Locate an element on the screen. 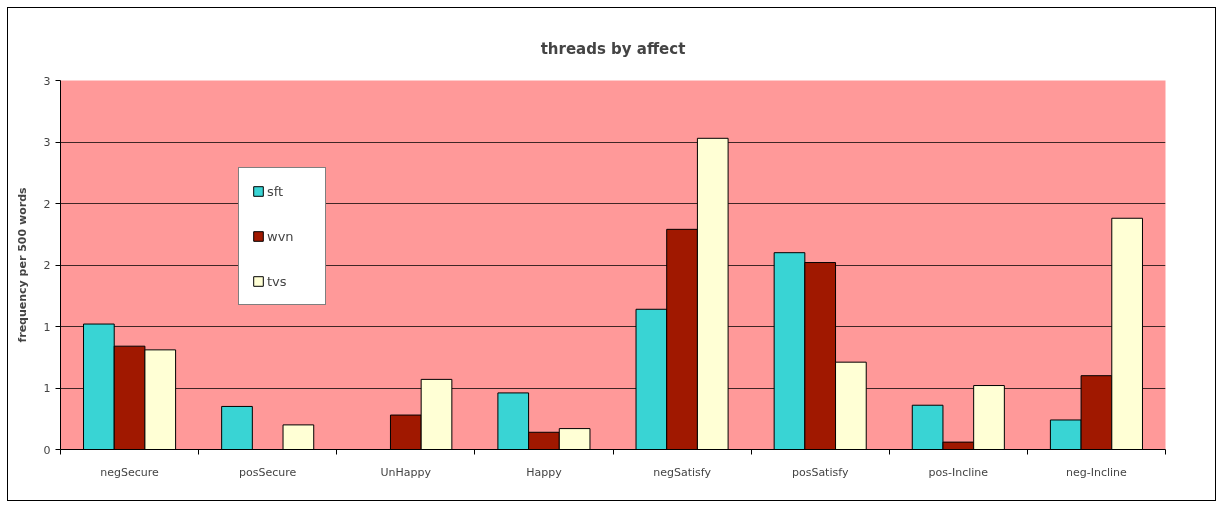 The width and height of the screenshot is (1223, 508). y-tick-label: 0 is located at coordinates (47, 450).